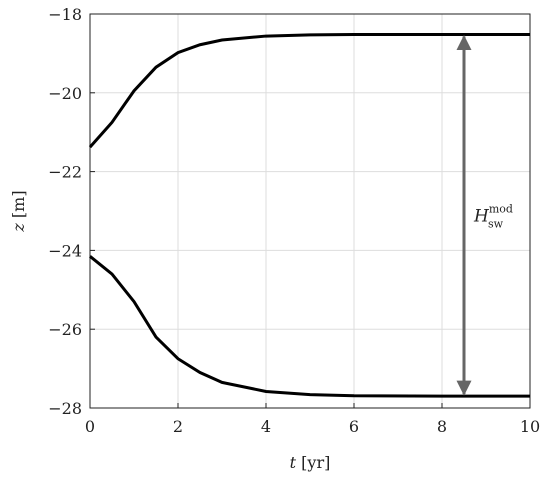  I want to click on annotation-label: Hmod sw, so click(493, 216).